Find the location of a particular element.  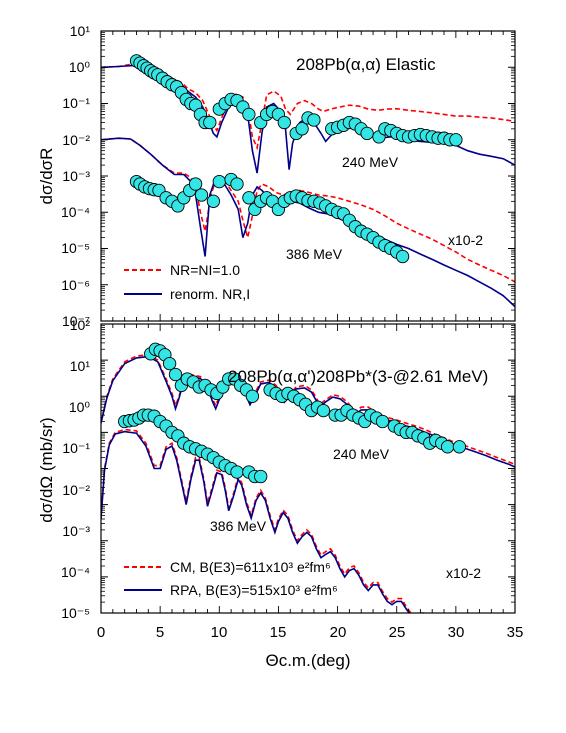

elastic-energy-label-240: 240 MeV is located at coordinates (370, 162).